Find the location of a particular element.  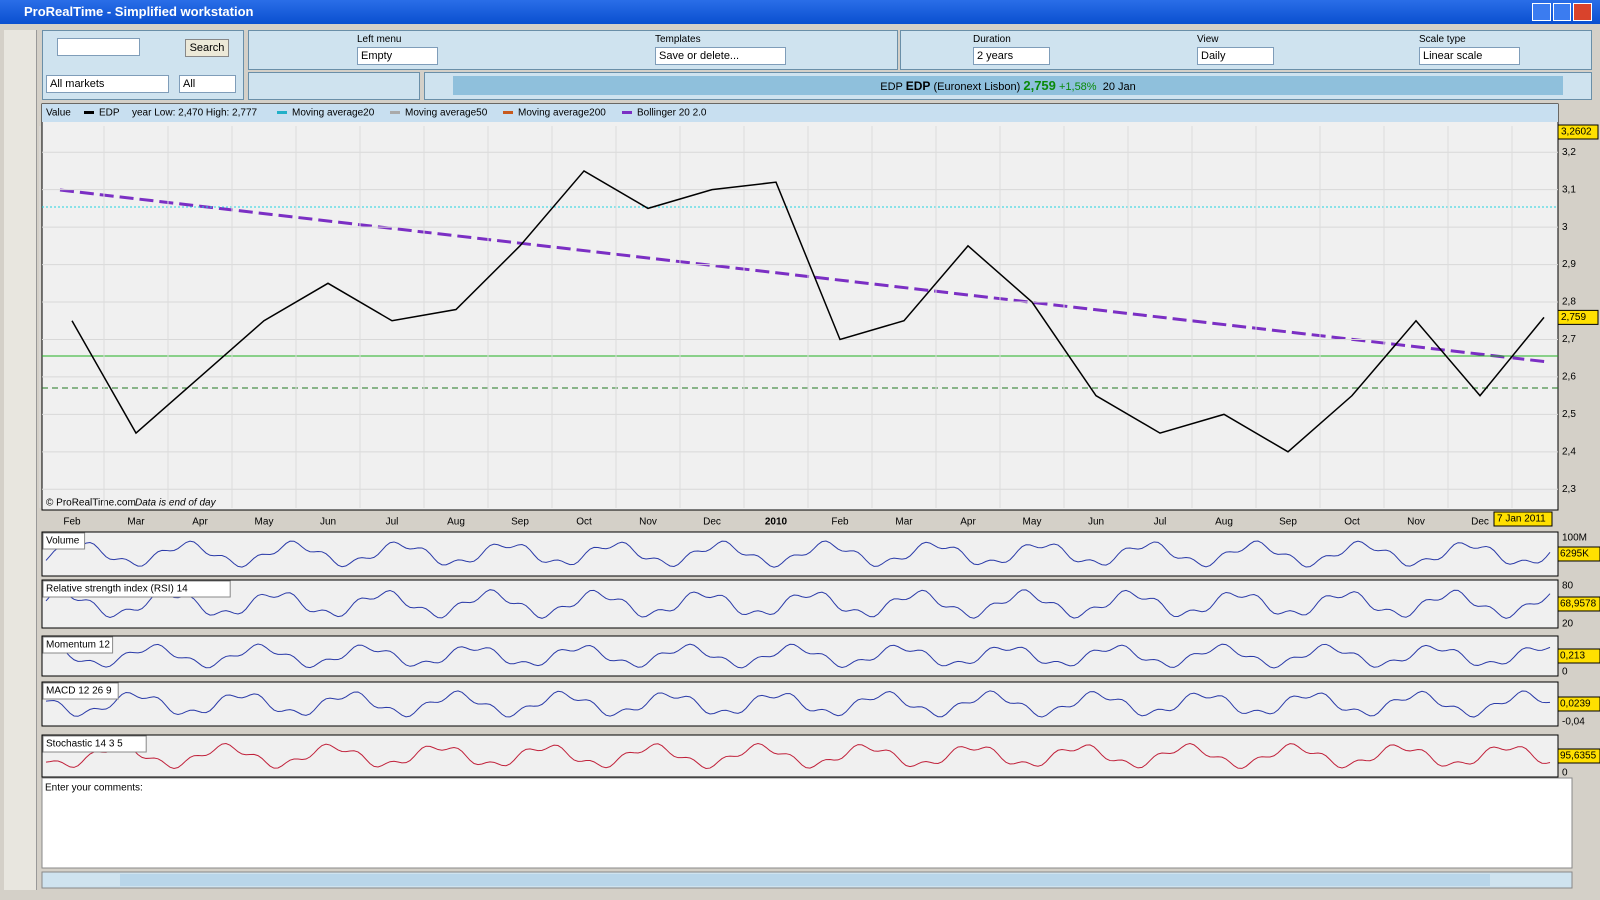

indicator-scale: 80 is located at coordinates (1568, 586).